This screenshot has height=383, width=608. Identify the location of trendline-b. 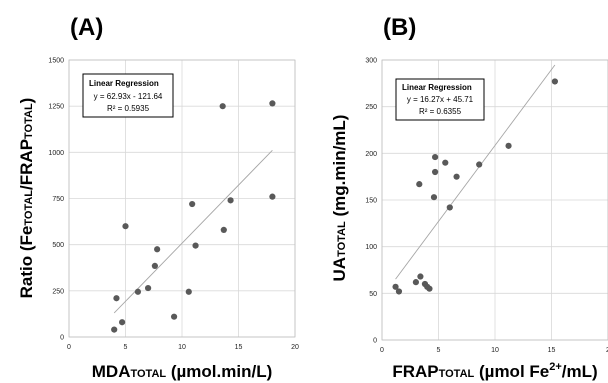
(475, 172).